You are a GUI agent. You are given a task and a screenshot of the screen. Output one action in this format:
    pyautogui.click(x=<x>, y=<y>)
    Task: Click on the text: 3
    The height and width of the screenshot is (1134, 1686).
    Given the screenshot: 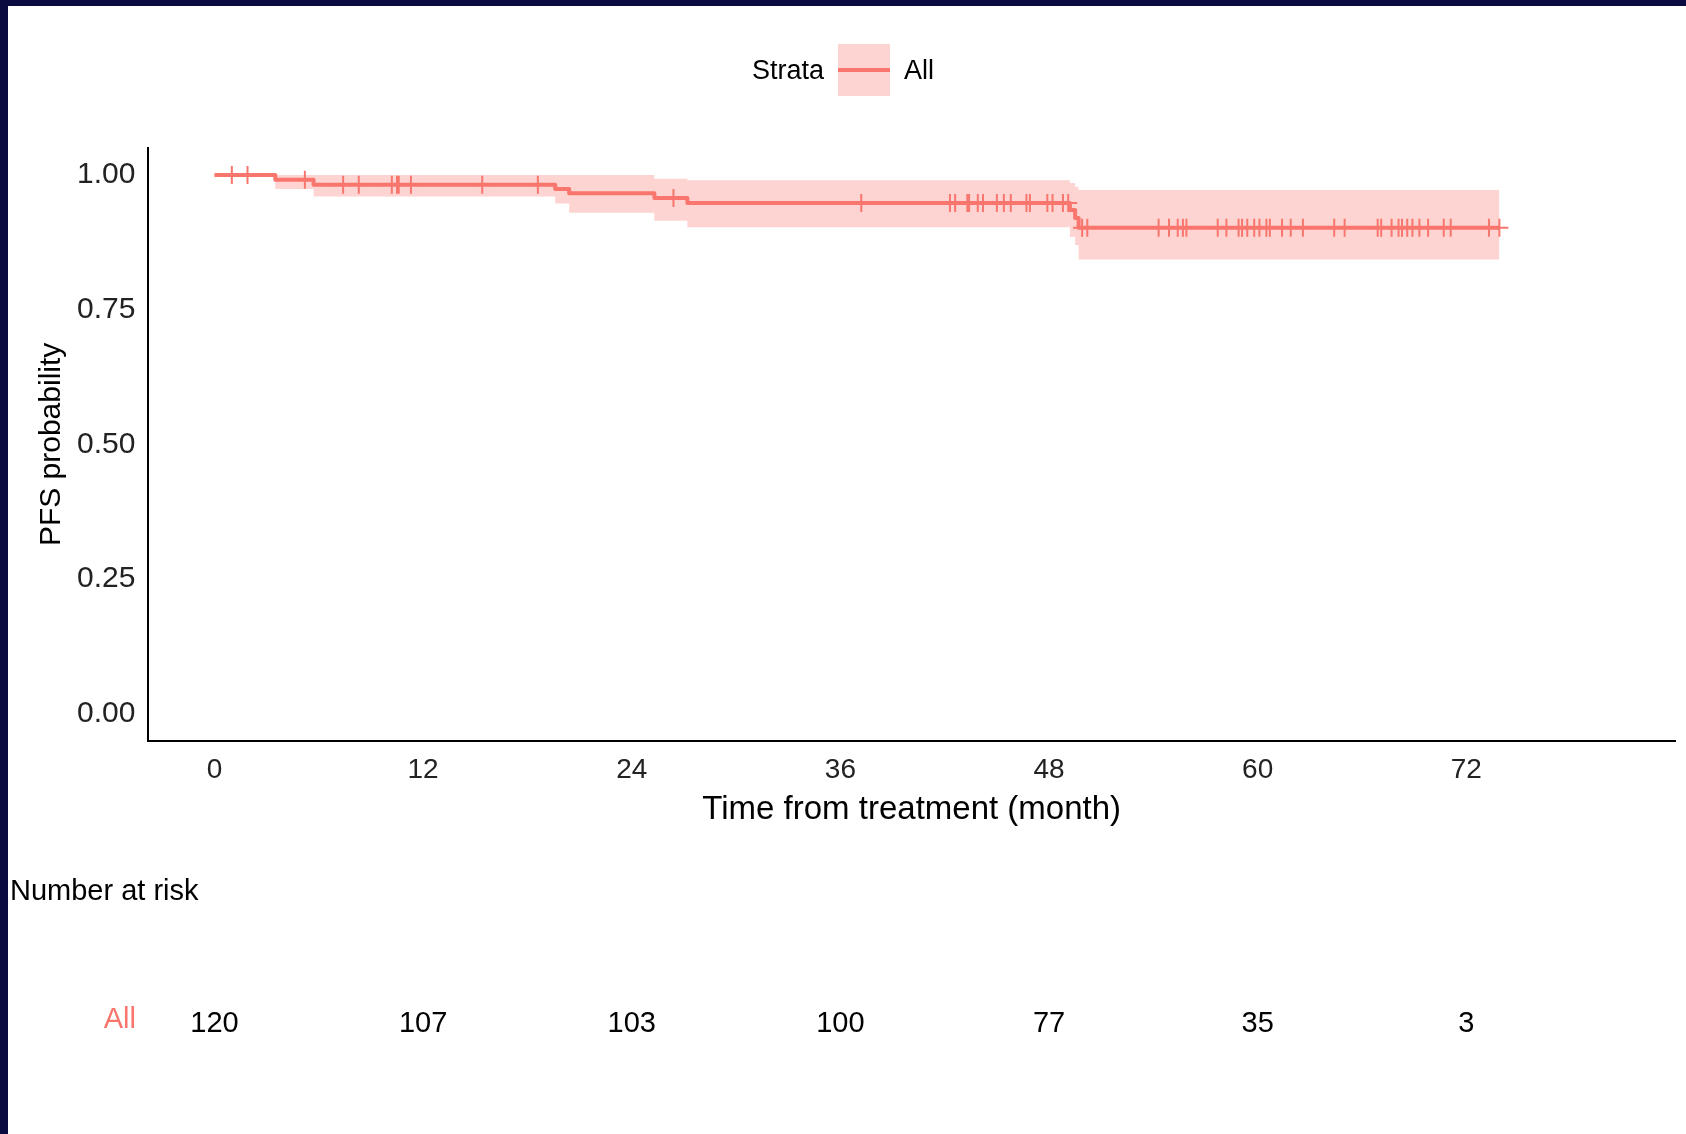 What is the action you would take?
    pyautogui.click(x=1466, y=1022)
    